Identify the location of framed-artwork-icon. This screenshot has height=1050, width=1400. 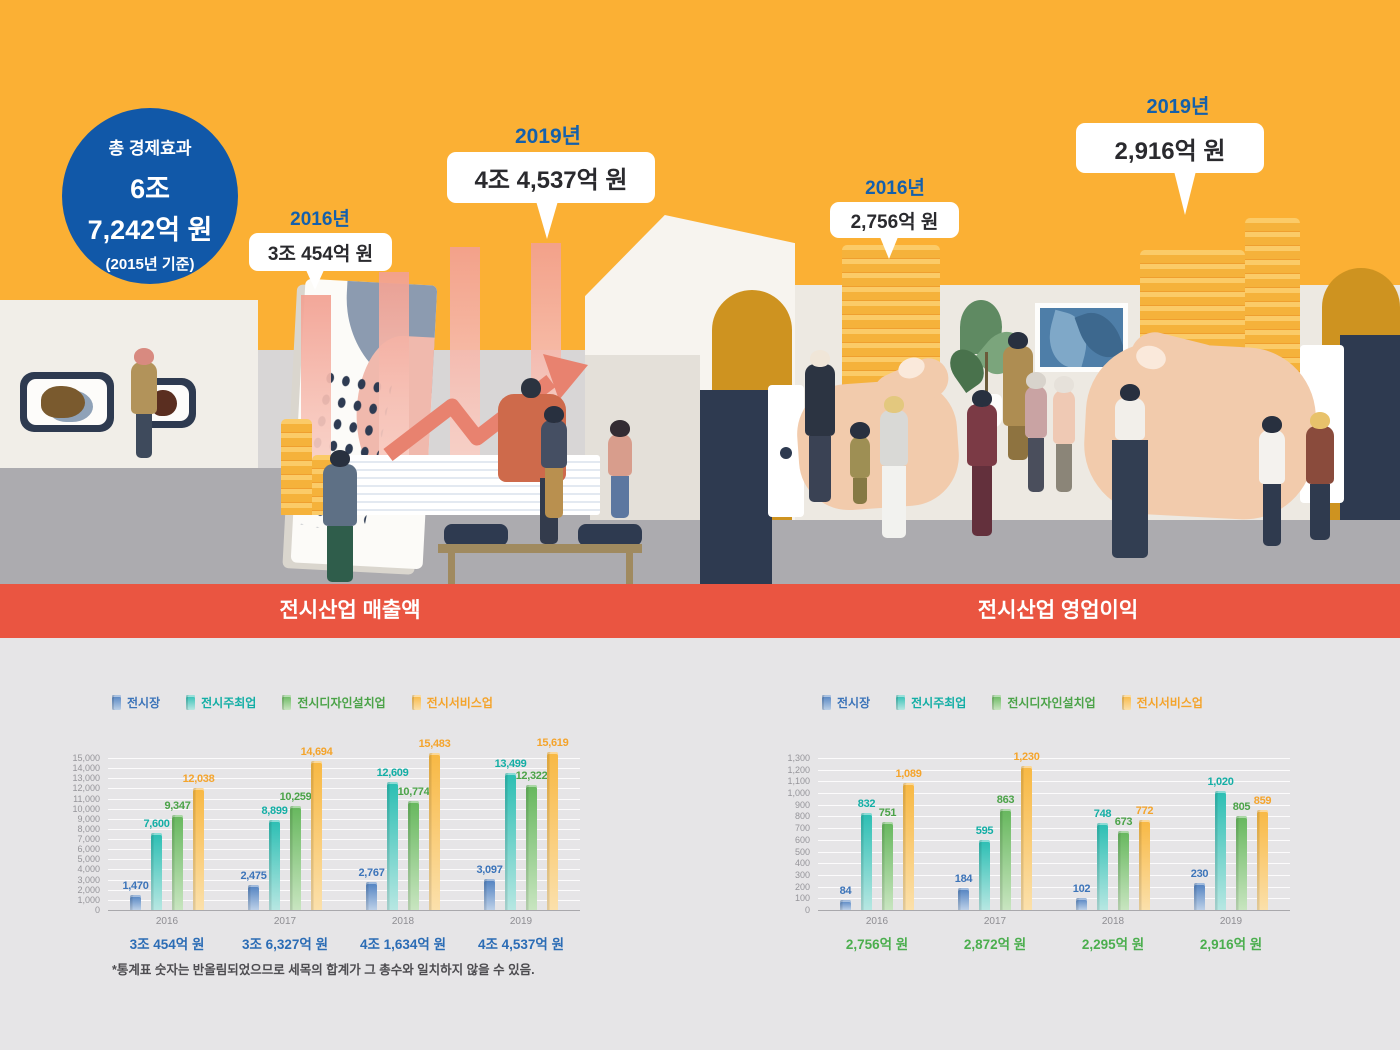
(67, 402).